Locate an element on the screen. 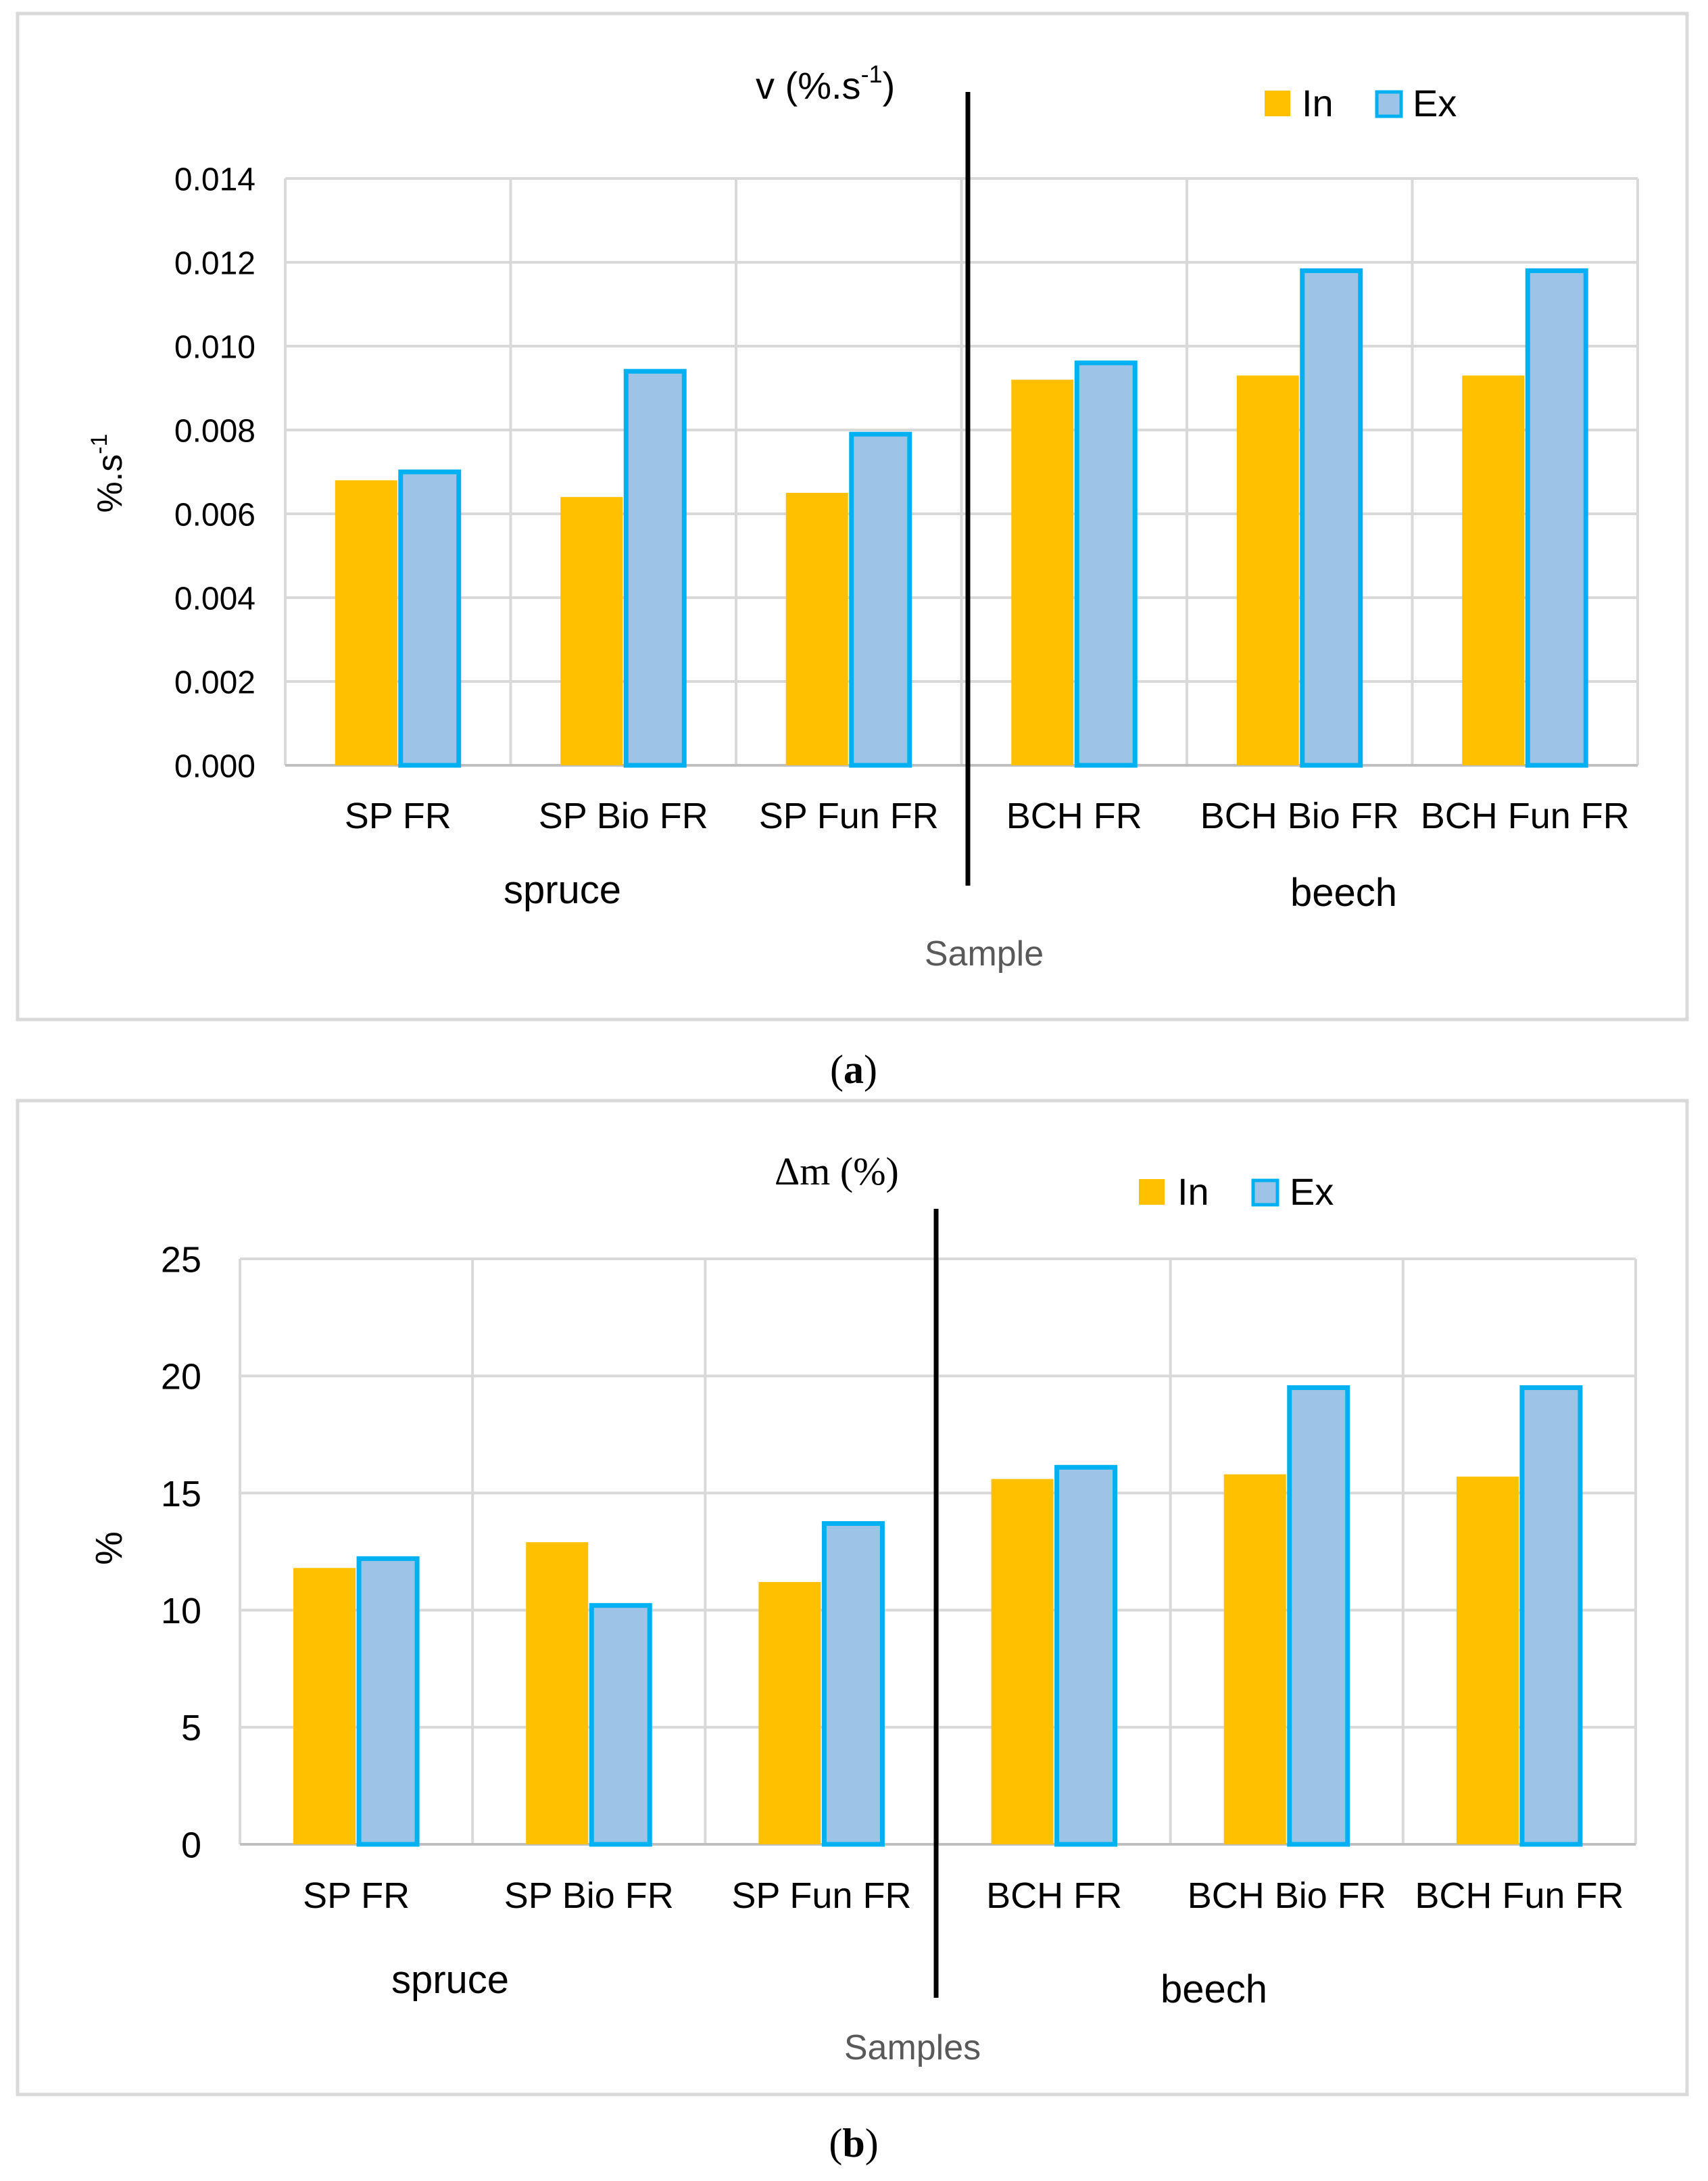 Image resolution: width=1708 pixels, height=2181 pixels. panel-a-label: (a) is located at coordinates (853, 1069).